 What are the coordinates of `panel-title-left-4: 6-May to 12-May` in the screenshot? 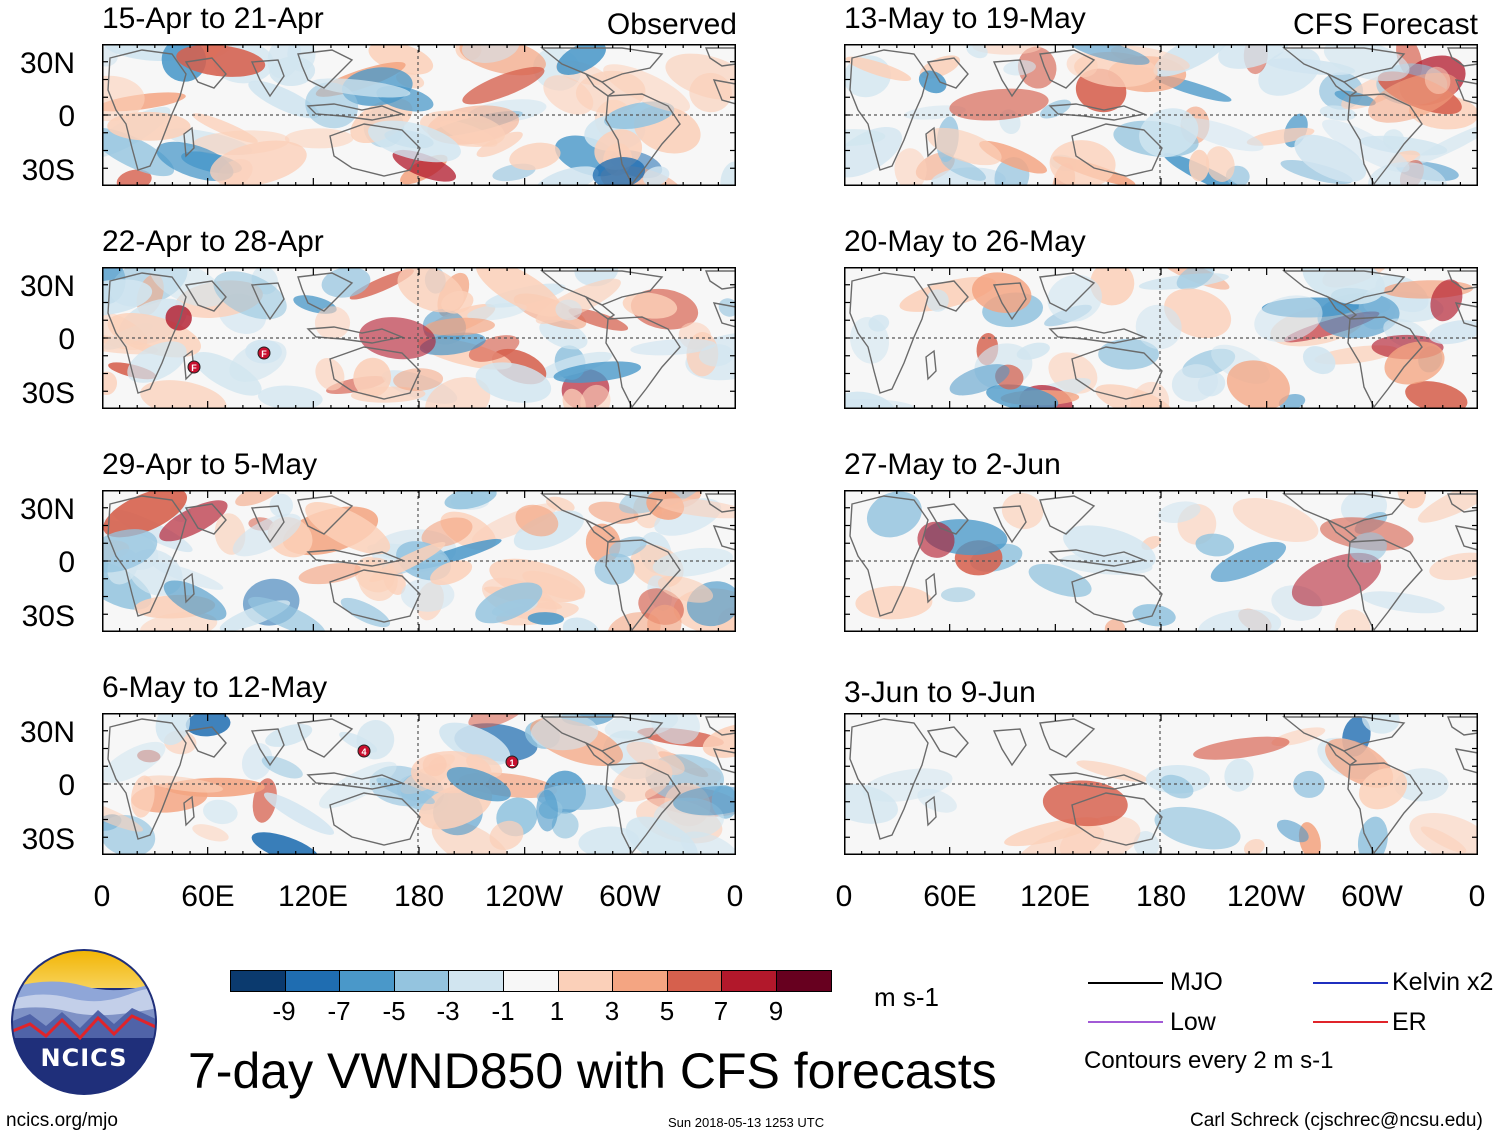 It's located at (215, 687).